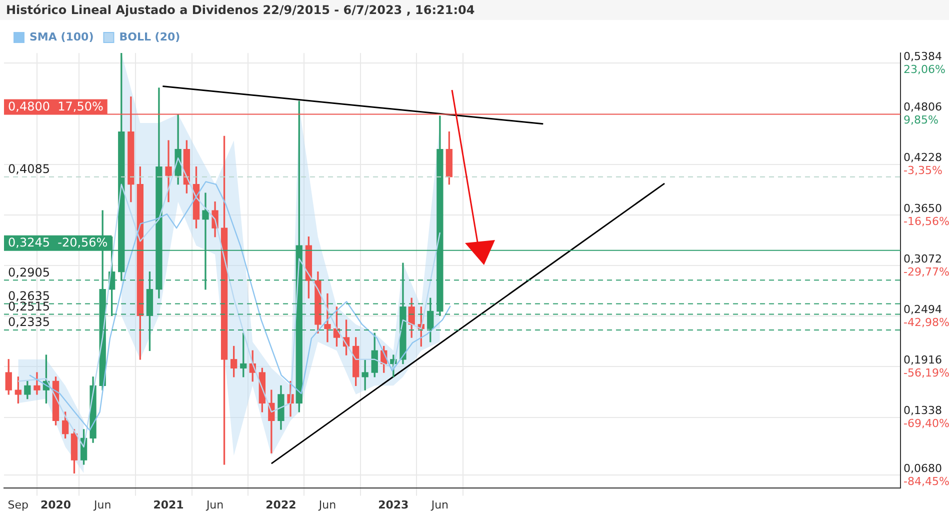 This screenshot has width=949, height=515. What do you see at coordinates (168, 505) in the screenshot?
I see `x-tick-label: 2021` at bounding box center [168, 505].